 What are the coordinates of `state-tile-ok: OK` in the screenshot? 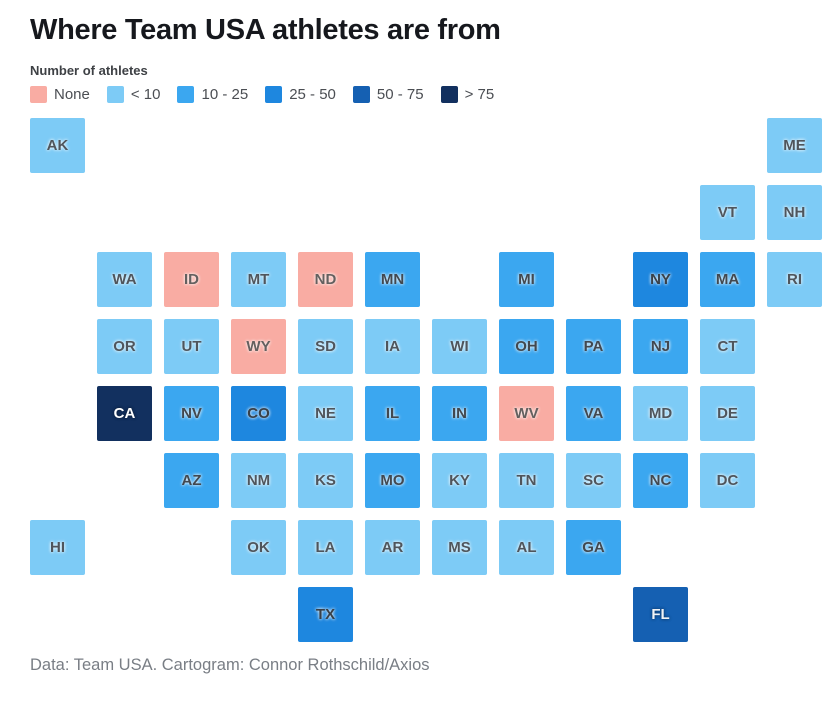 It's located at (258, 547).